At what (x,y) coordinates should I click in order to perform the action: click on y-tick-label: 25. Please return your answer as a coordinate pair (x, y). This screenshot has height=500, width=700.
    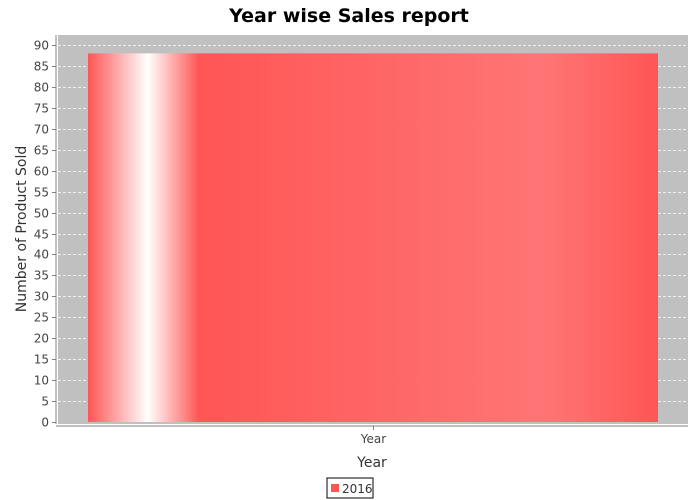
    Looking at the image, I should click on (41, 318).